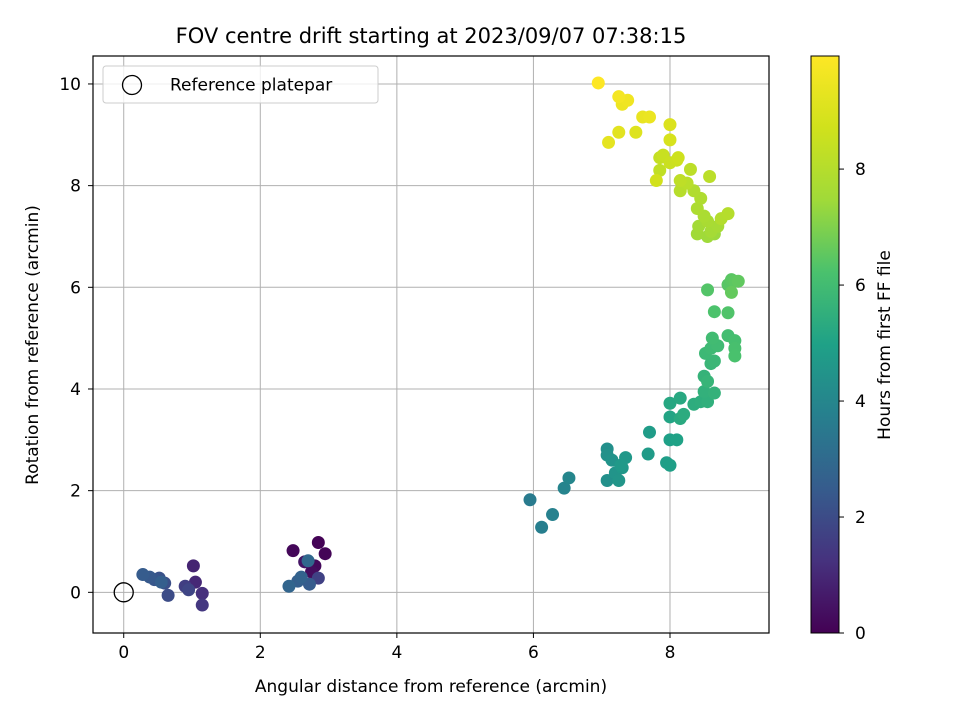 The image size is (960, 720). Describe the element at coordinates (75, 390) in the screenshot. I see `y-tick-label: 4` at that location.